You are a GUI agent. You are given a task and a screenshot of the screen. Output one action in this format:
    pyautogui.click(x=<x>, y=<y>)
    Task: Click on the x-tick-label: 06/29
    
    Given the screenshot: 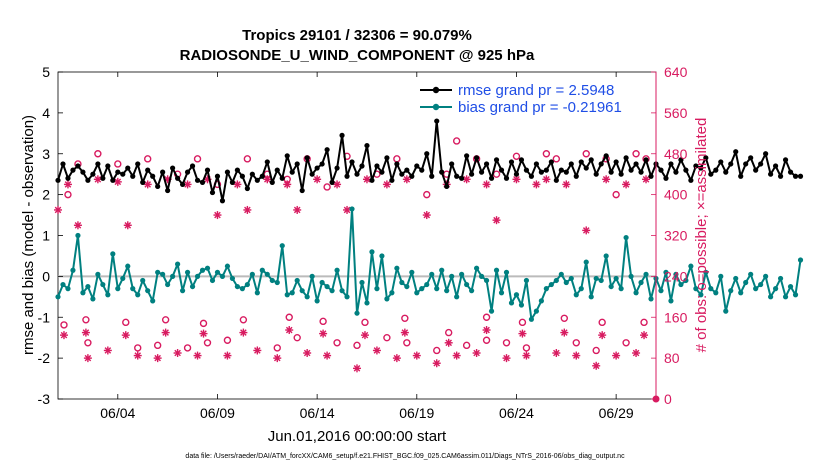 What is the action you would take?
    pyautogui.click(x=616, y=413)
    